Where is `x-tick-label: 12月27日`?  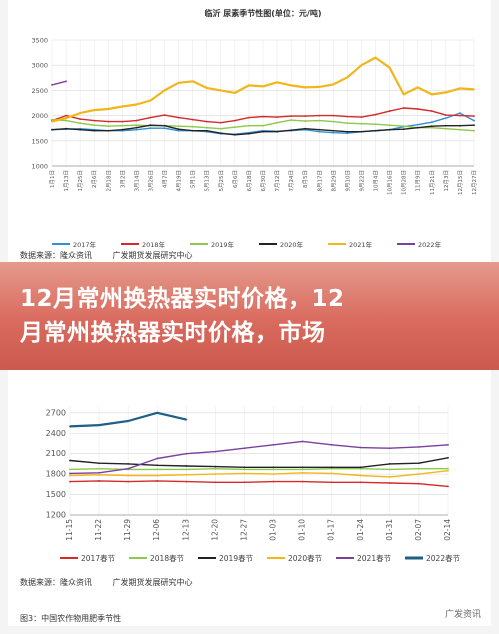 x-tick-label: 12月27日 is located at coordinates (474, 182).